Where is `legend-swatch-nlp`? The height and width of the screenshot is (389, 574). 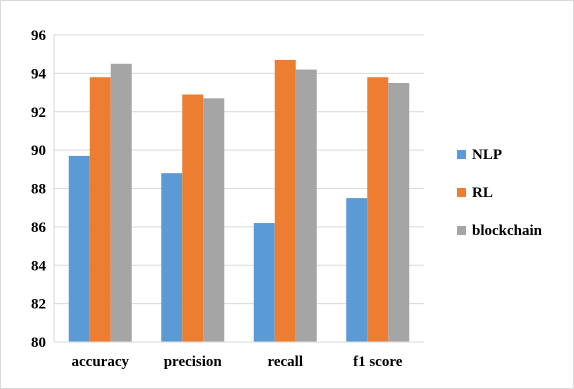 legend-swatch-nlp is located at coordinates (461, 154).